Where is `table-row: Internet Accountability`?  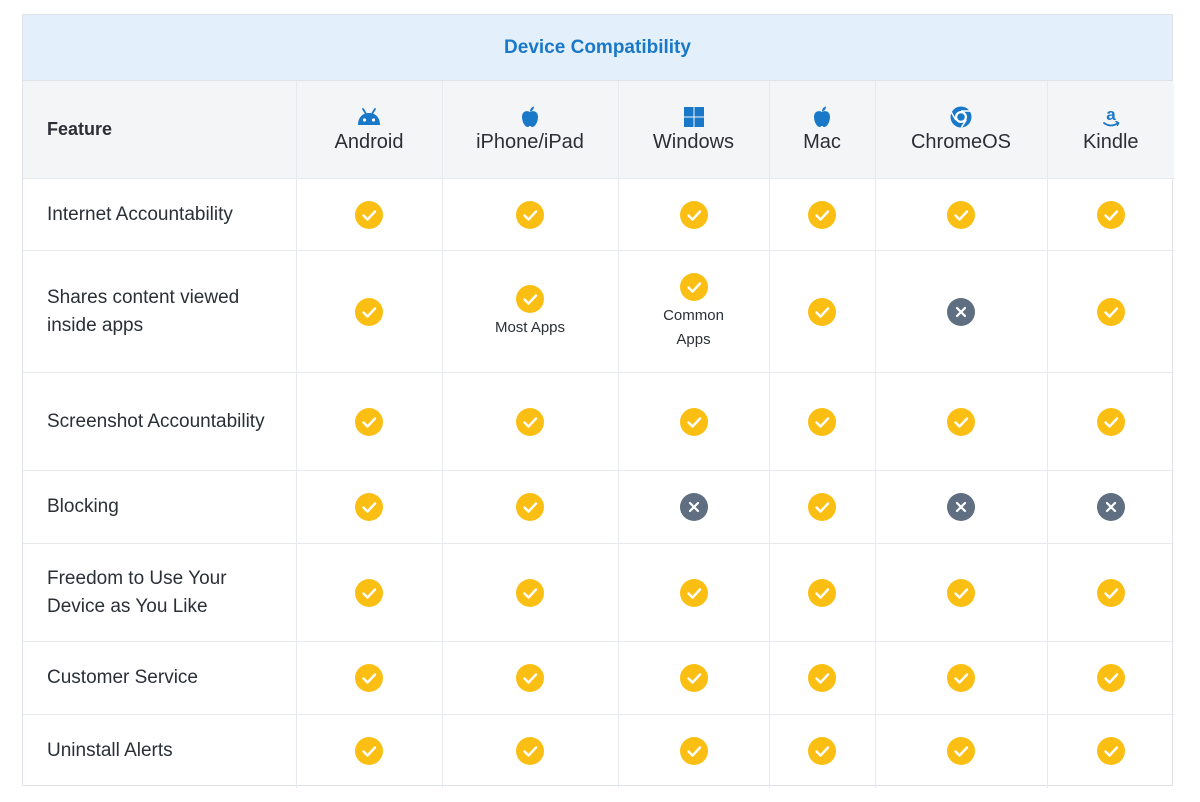
table-row: Internet Accountability is located at coordinates (598, 214).